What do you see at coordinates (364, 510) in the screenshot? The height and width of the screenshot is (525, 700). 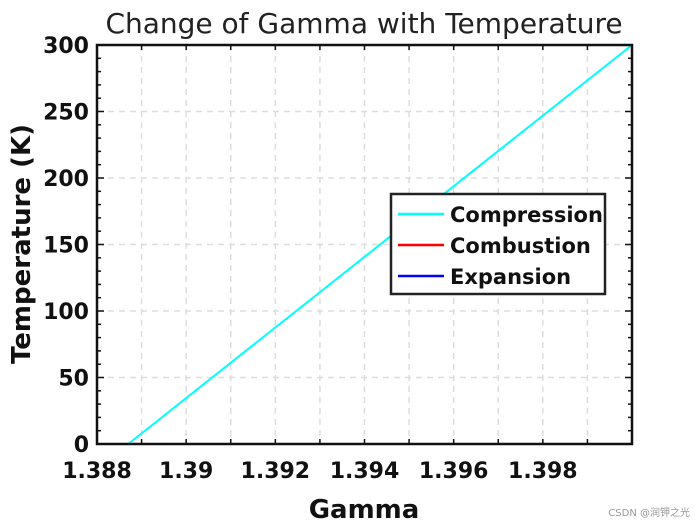 I see `x-axis-label: Gamma` at bounding box center [364, 510].